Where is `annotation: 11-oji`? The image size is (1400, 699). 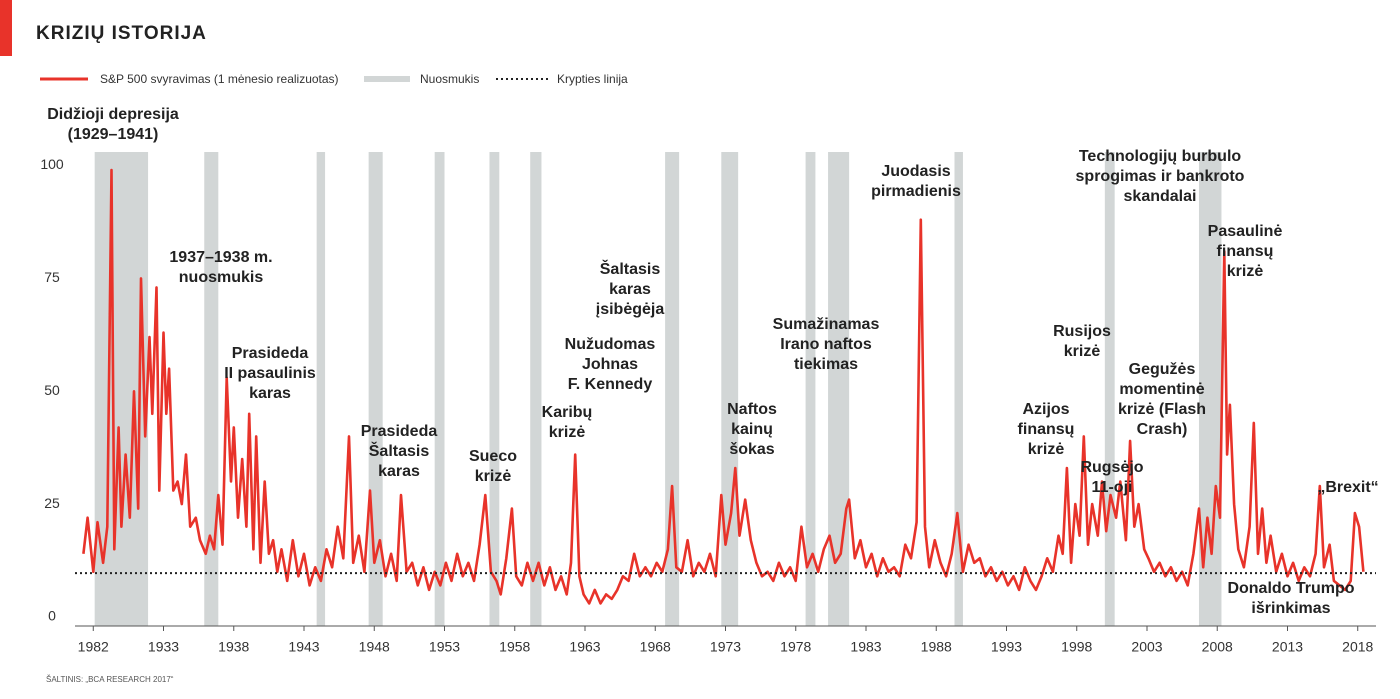 annotation: 11-oji is located at coordinates (1112, 487).